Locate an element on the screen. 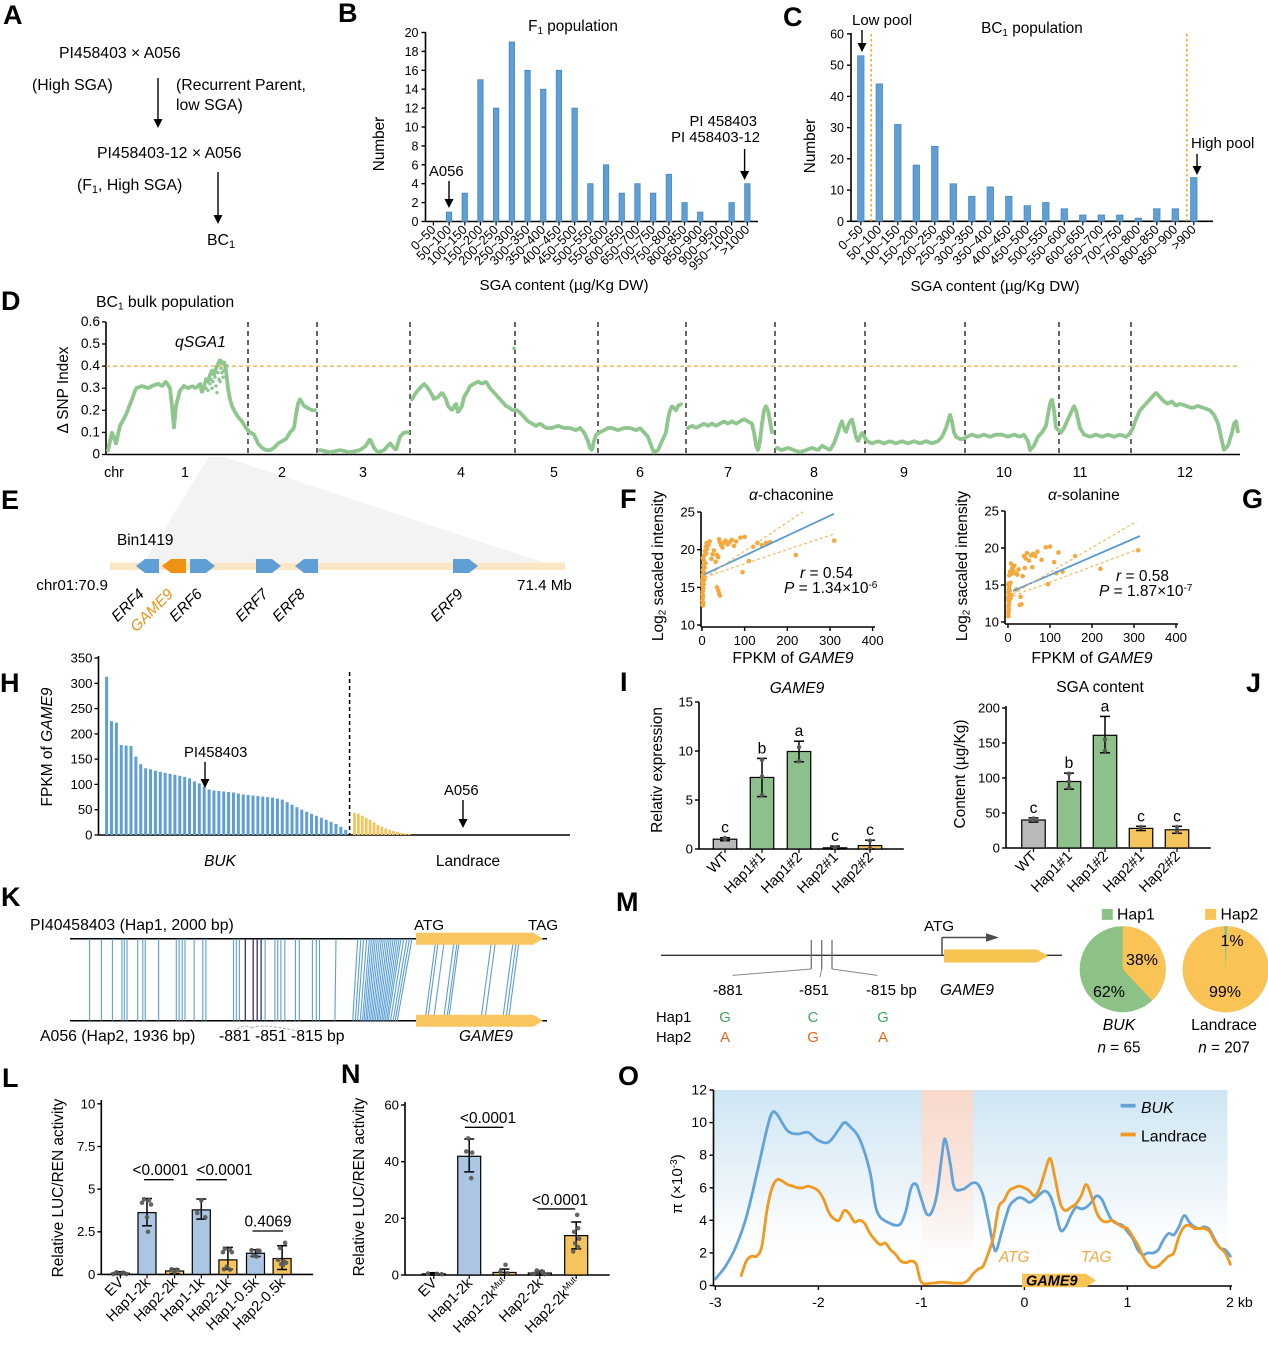 This screenshot has height=1345, width=1268. svg-text: A is located at coordinates (725, 1038).